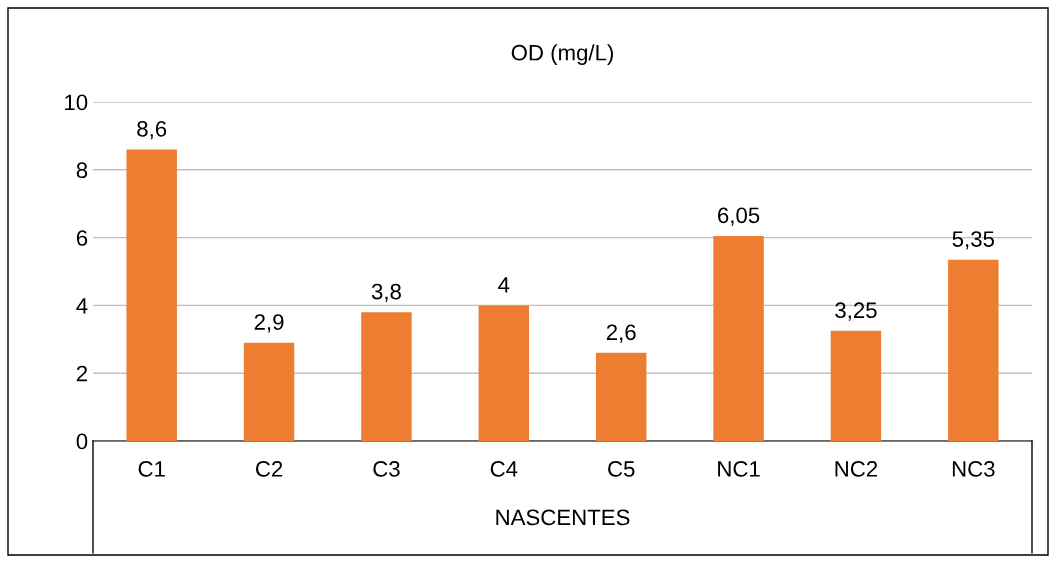 The image size is (1056, 563). Describe the element at coordinates (739, 216) in the screenshot. I see `data-label: 6,05` at that location.